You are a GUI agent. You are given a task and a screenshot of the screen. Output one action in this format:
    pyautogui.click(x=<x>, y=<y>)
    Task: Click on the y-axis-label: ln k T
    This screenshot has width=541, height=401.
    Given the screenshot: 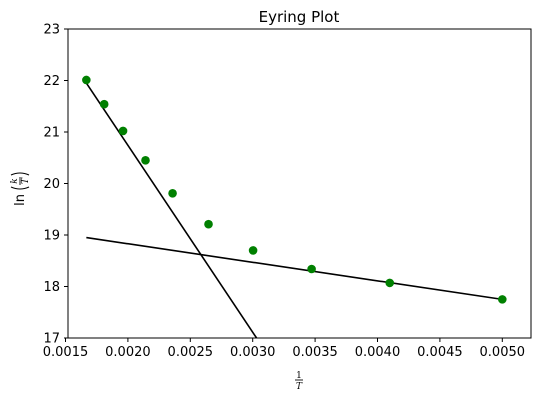 What is the action you would take?
    pyautogui.click(x=20, y=189)
    